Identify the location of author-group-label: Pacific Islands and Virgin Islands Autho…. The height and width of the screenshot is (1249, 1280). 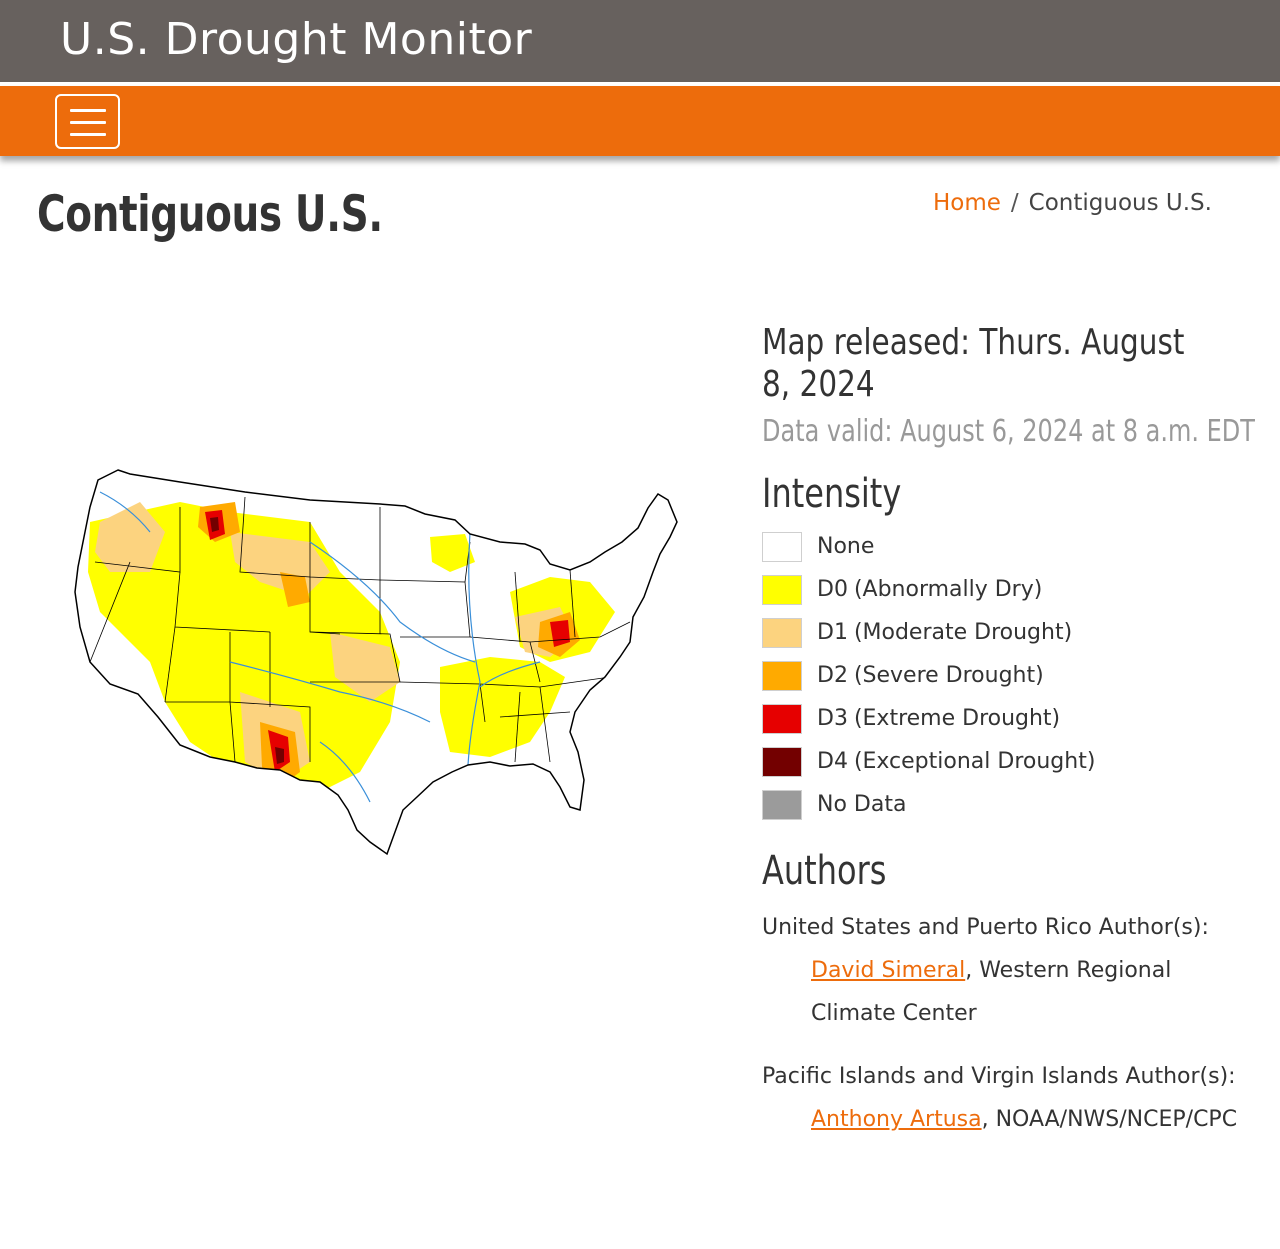
(999, 1076).